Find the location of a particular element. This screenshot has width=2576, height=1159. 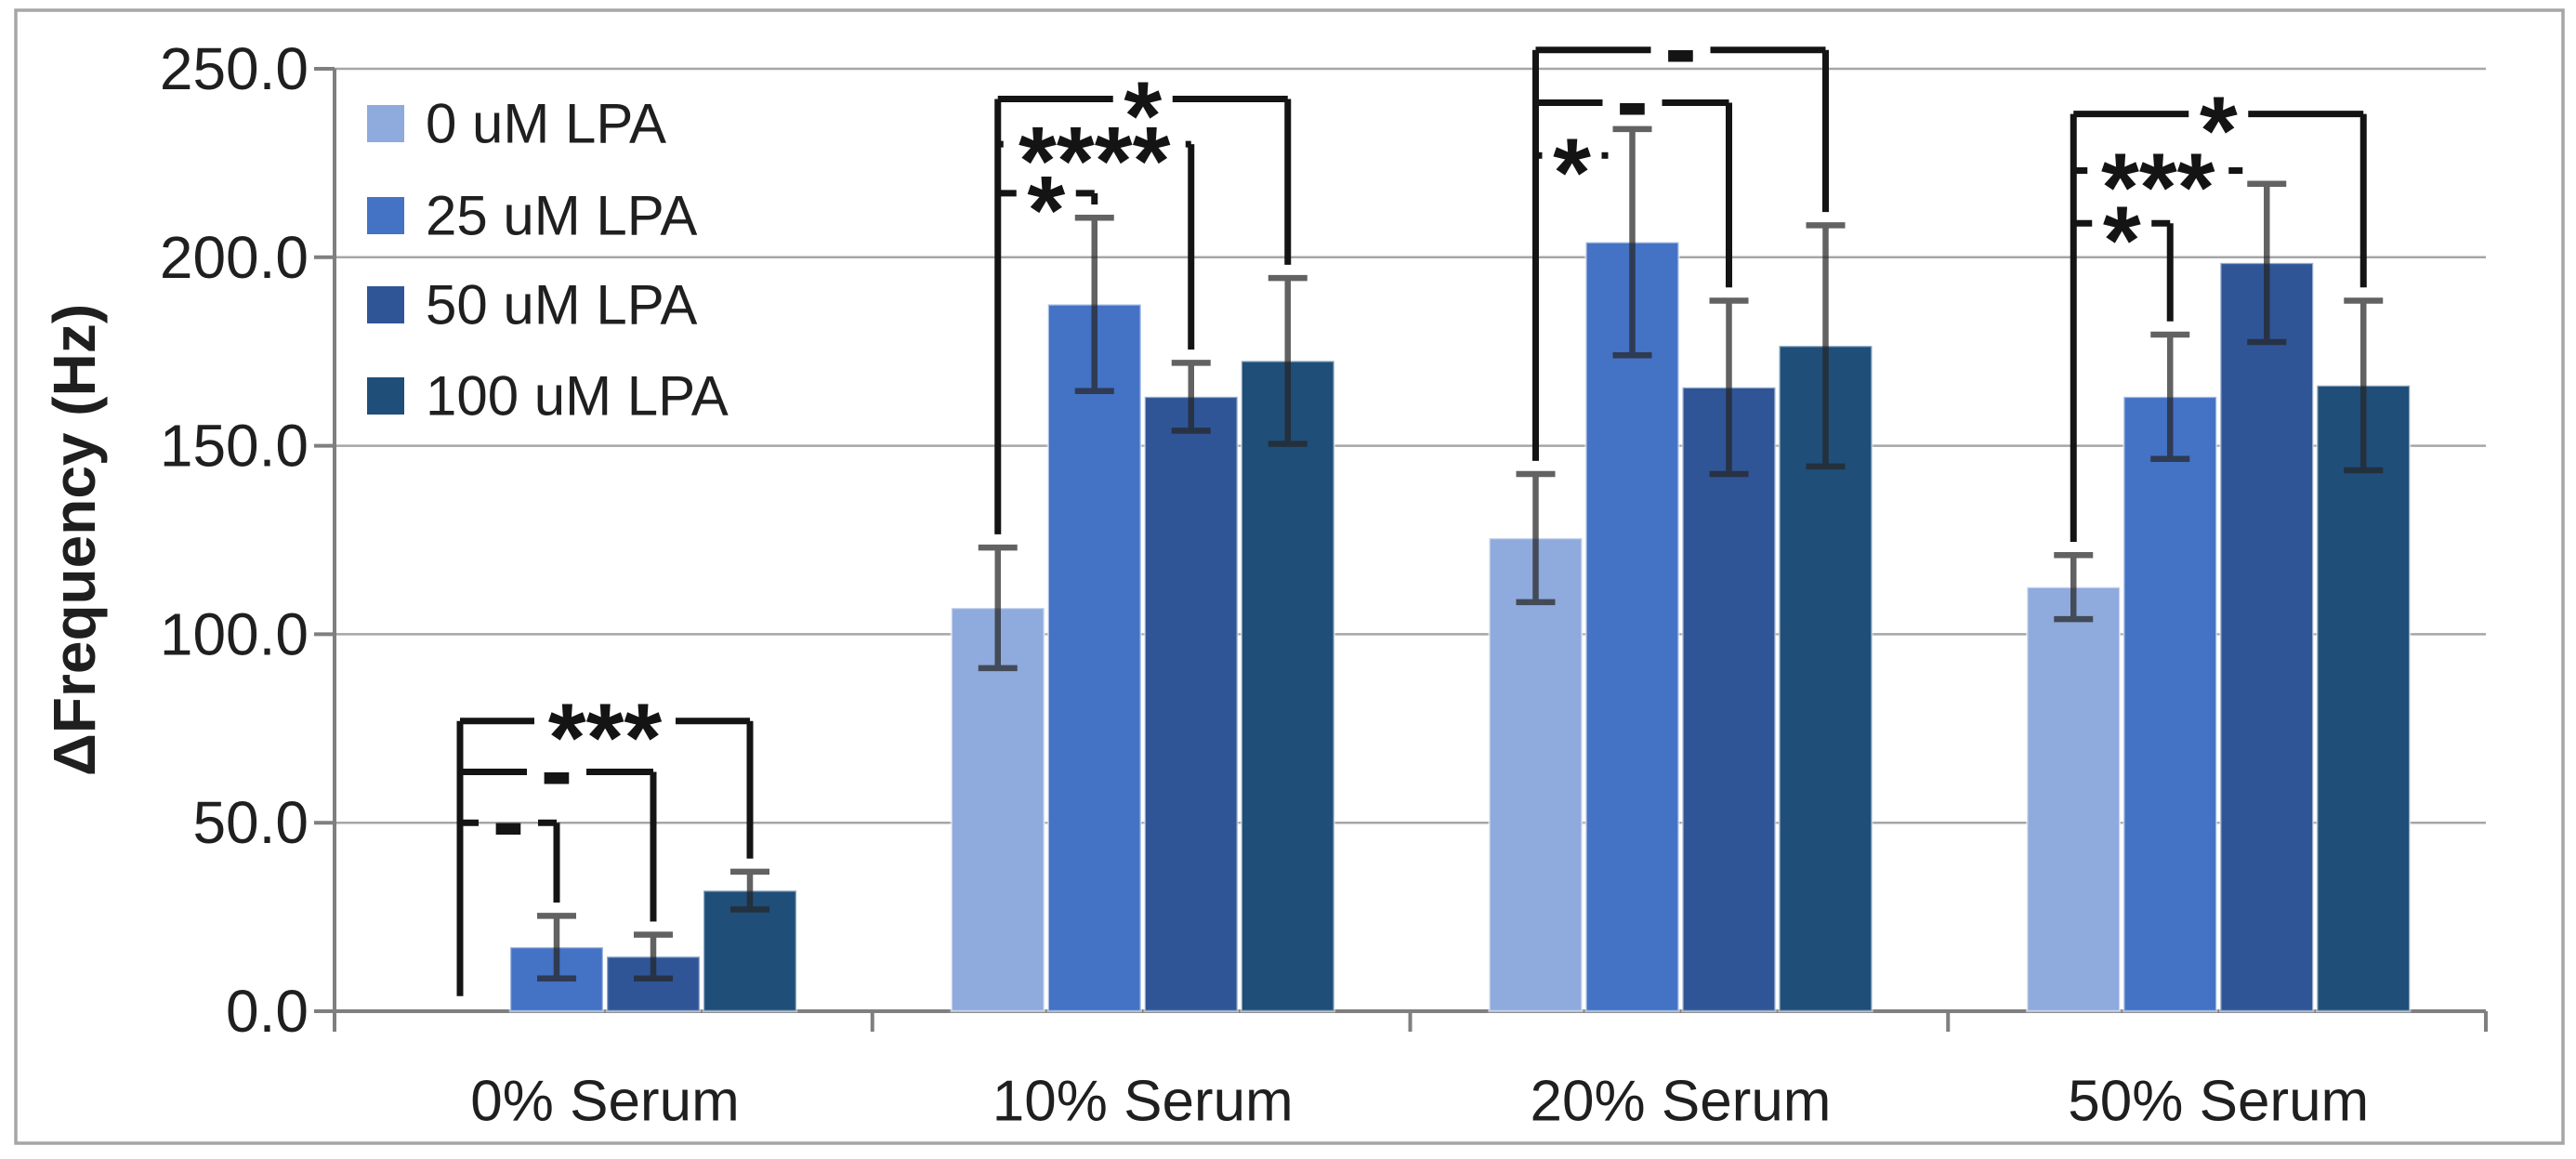

x-category-label-2: 20% Serum is located at coordinates (1681, 1102).